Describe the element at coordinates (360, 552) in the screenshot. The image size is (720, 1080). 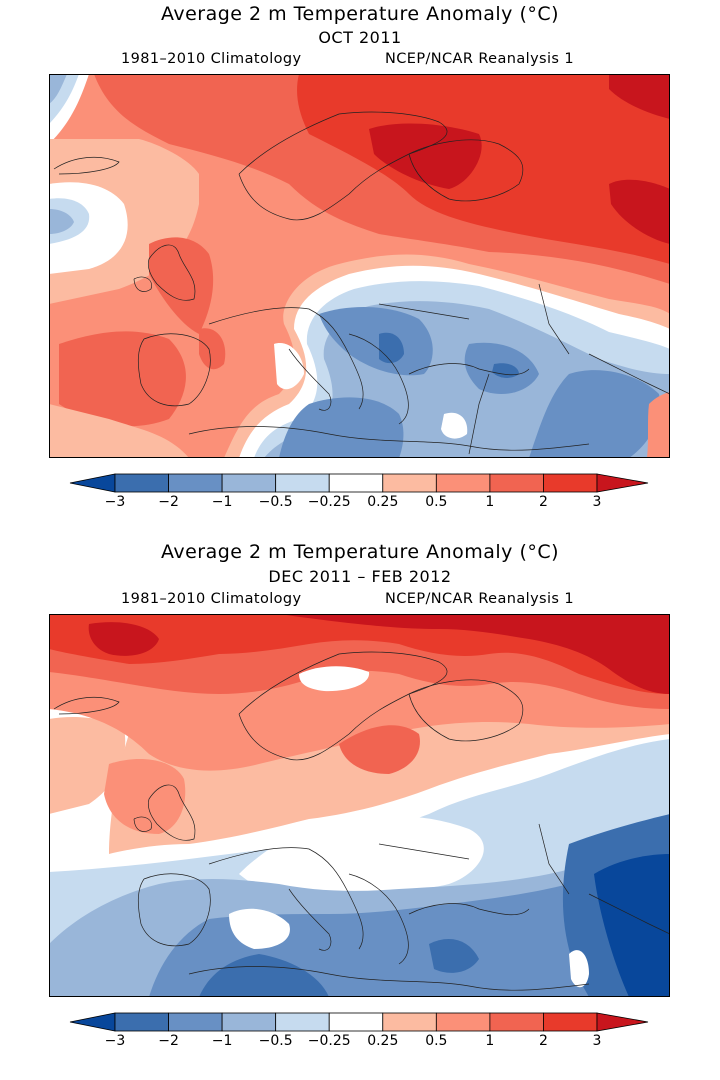
I see `panel2-title: Average 2 m Temperature Anomaly (°C)` at that location.